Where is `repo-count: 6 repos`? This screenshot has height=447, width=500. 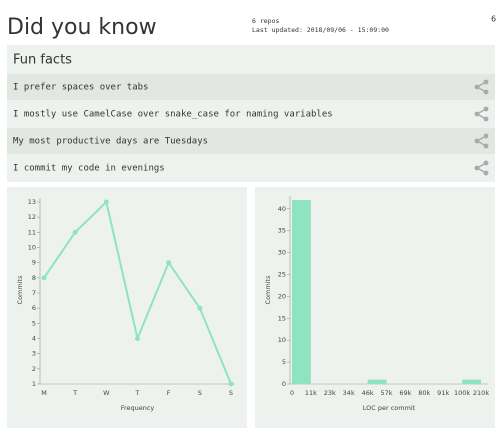
repo-count: 6 repos is located at coordinates (265, 21).